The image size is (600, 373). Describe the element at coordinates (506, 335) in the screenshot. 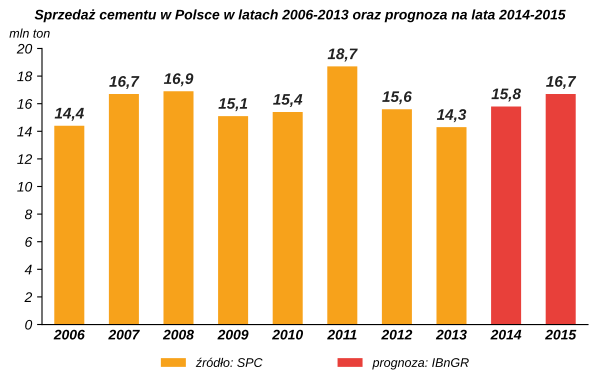

I see `x-tick-label: 2014` at that location.